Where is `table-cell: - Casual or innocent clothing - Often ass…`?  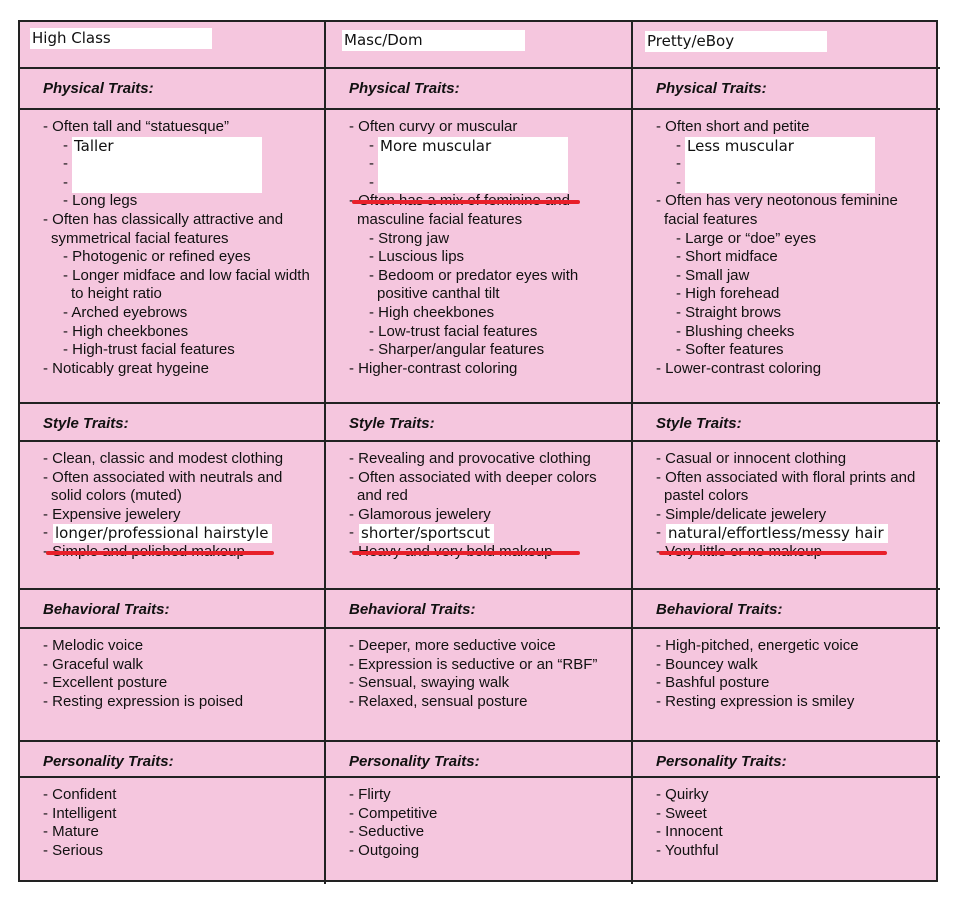
table-cell: - Casual or innocent clothing - Often ass… is located at coordinates (786, 516).